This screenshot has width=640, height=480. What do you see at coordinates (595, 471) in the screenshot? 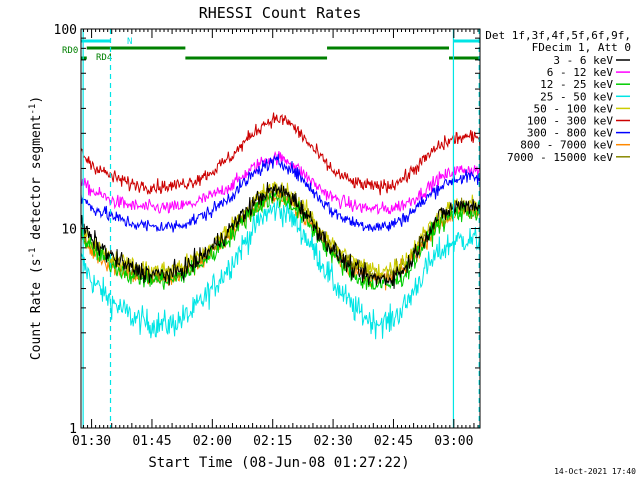
I see `timestamp: 14-Oct-2021 17:40` at bounding box center [595, 471].